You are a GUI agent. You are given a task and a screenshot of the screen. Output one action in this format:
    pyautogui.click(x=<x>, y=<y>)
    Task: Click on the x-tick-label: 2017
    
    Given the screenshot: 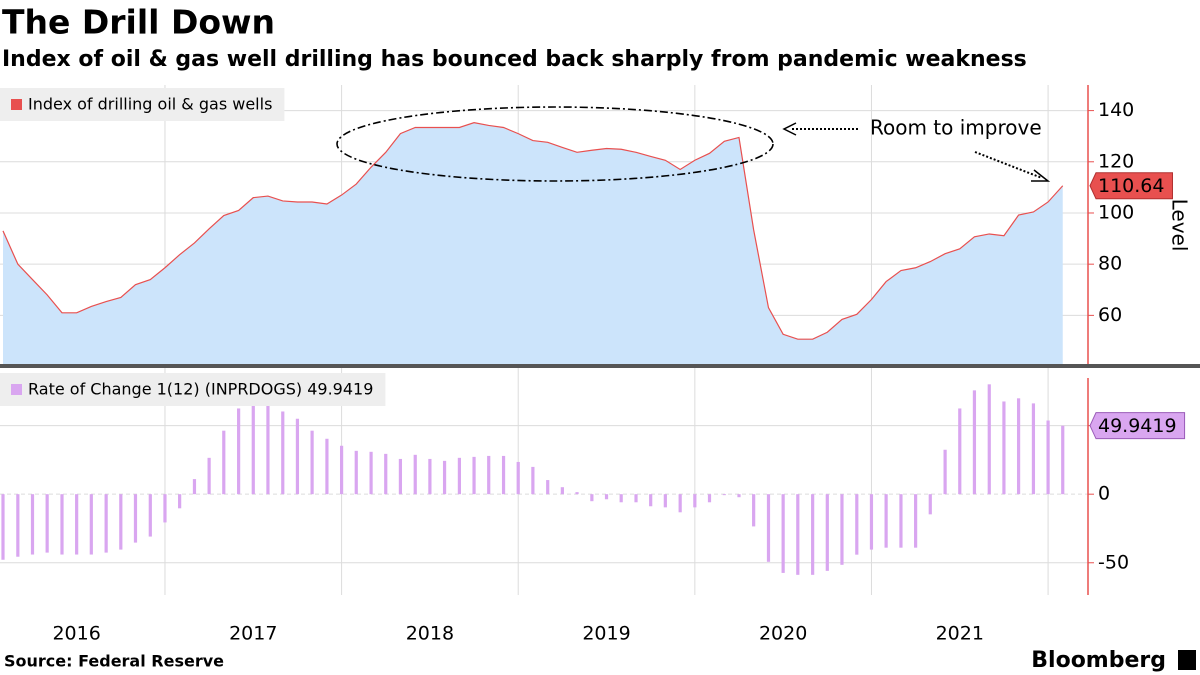 What is the action you would take?
    pyautogui.click(x=253, y=634)
    